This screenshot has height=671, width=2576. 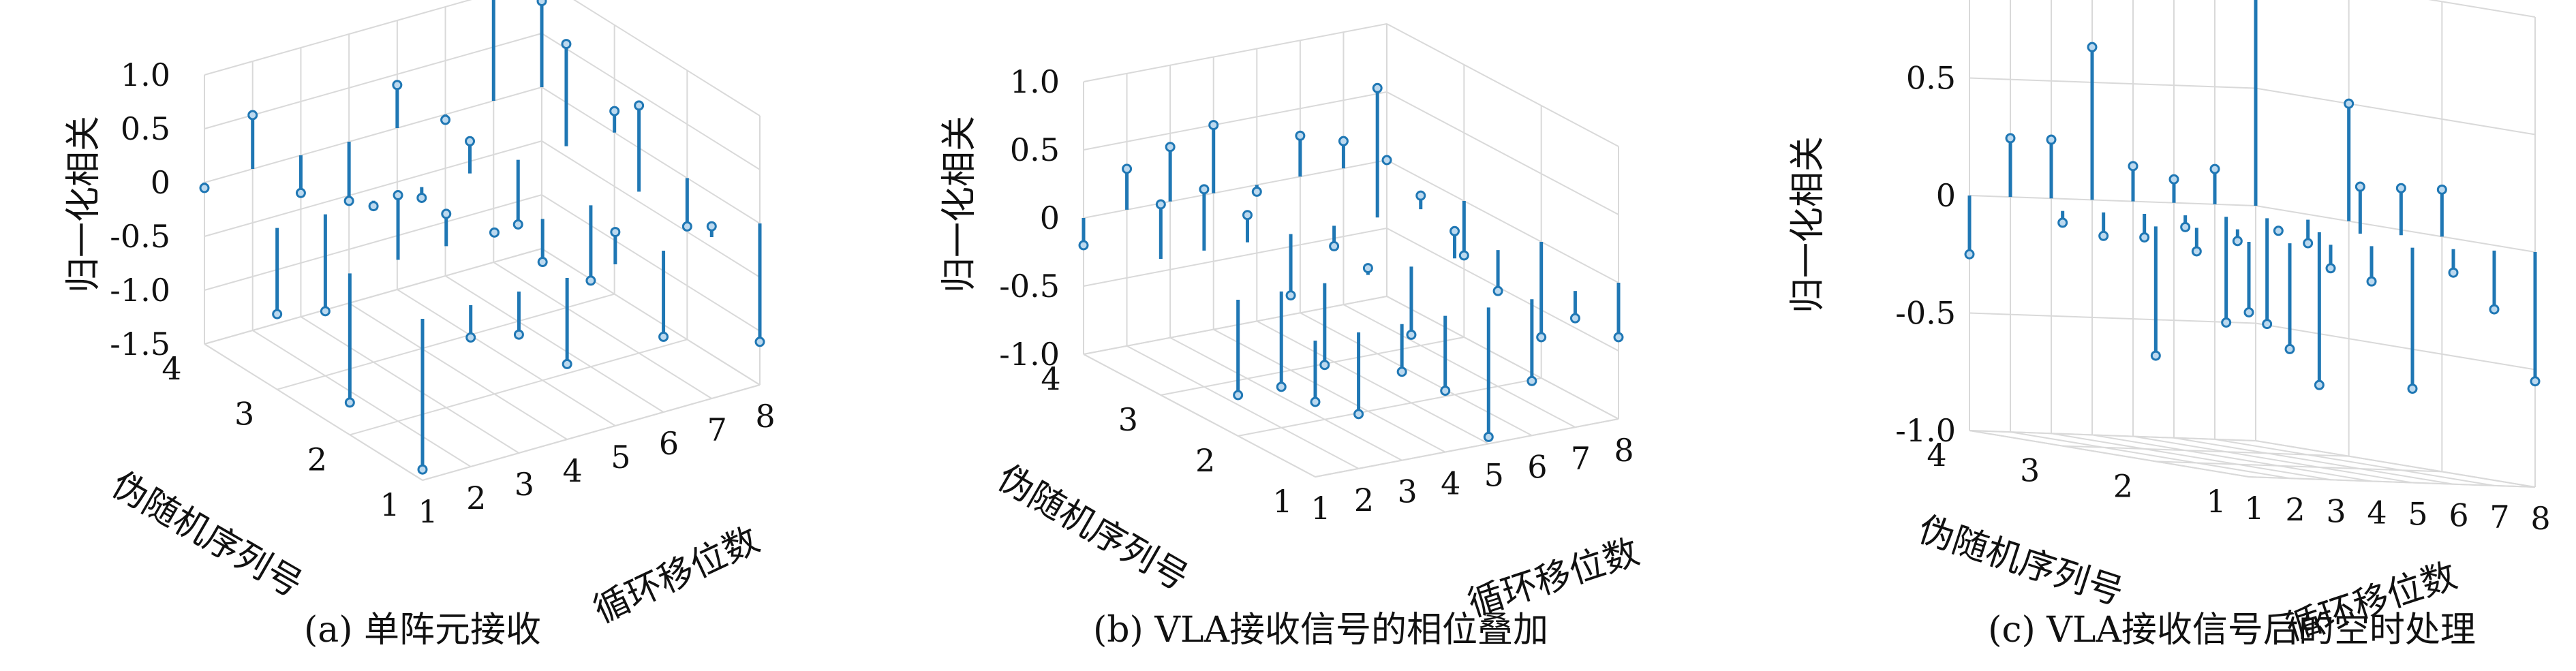 What do you see at coordinates (428, 511) in the screenshot?
I see `x-tick-label: 1` at bounding box center [428, 511].